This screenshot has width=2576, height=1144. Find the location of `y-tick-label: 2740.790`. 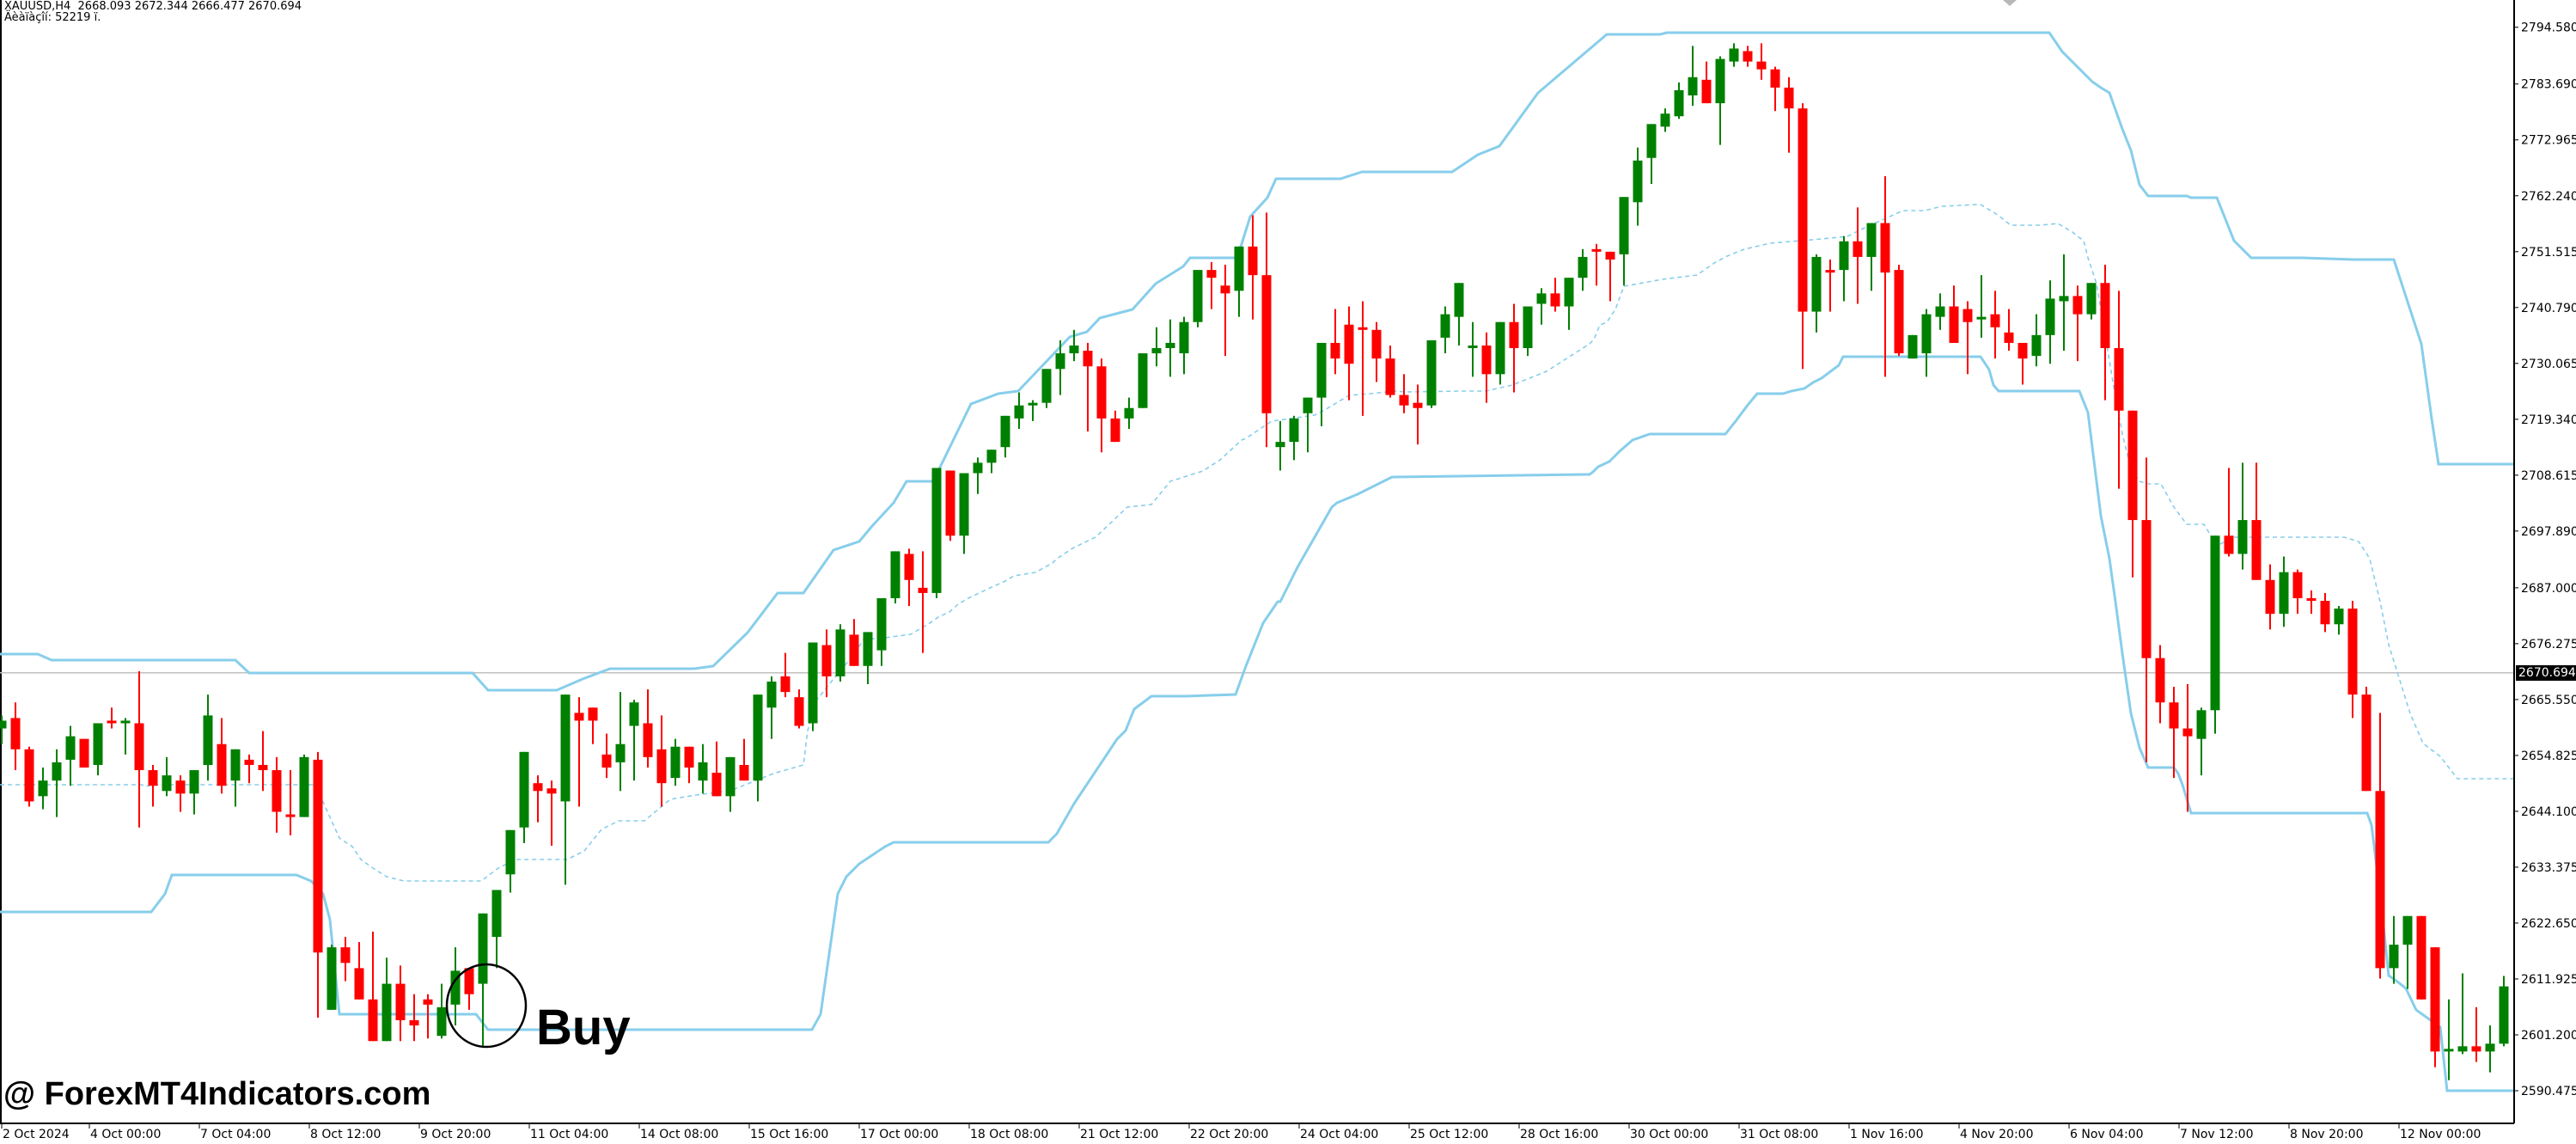

y-tick-label: 2740.790 is located at coordinates (2548, 309).